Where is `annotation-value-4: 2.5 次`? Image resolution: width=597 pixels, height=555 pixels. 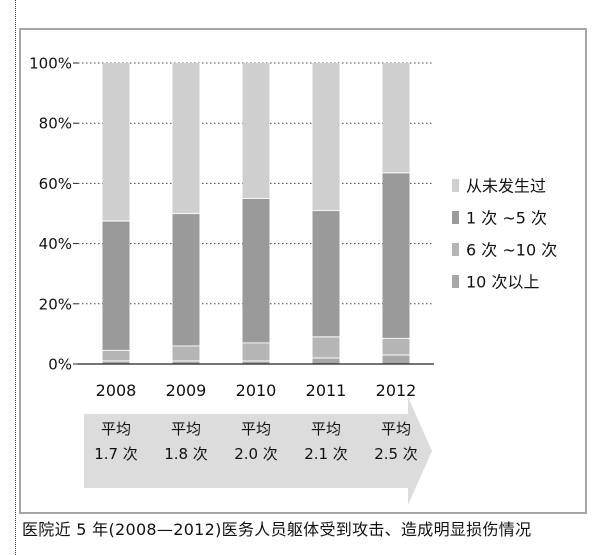
annotation-value-4: 2.5 次 is located at coordinates (396, 454).